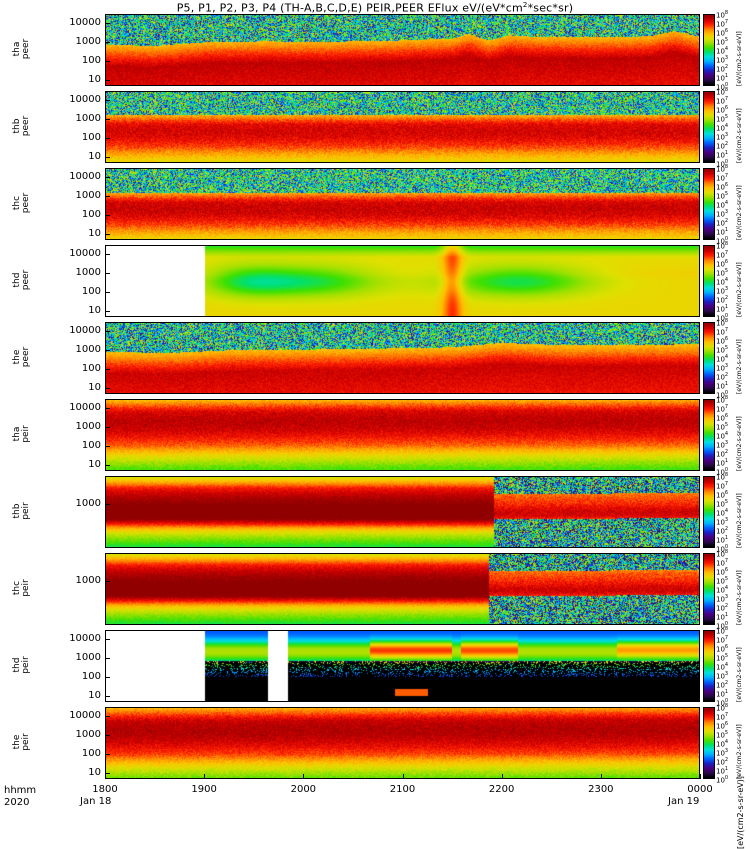  What do you see at coordinates (700, 789) in the screenshot?
I see `x-tick-label-0000: 0000` at bounding box center [700, 789].